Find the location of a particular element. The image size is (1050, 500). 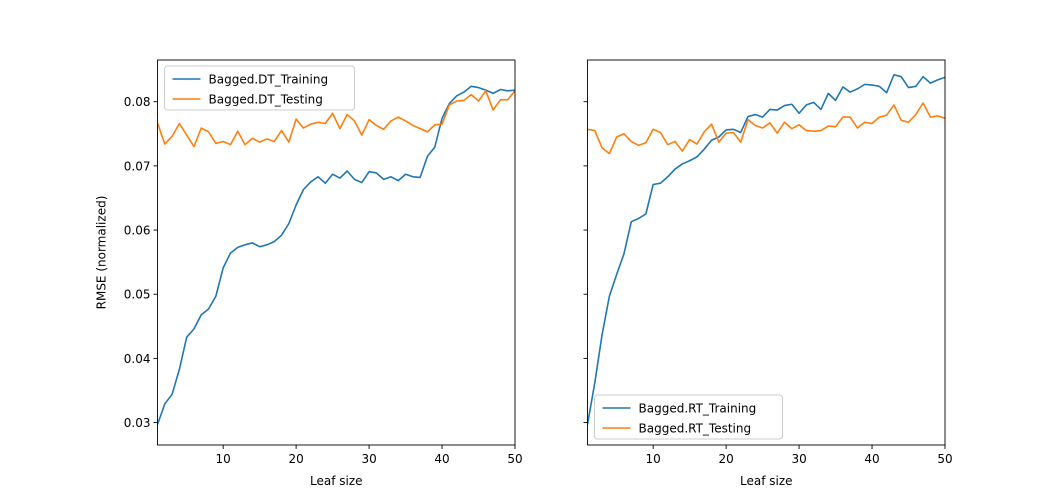

legend-label: Bagged.RT_Training is located at coordinates (698, 409).